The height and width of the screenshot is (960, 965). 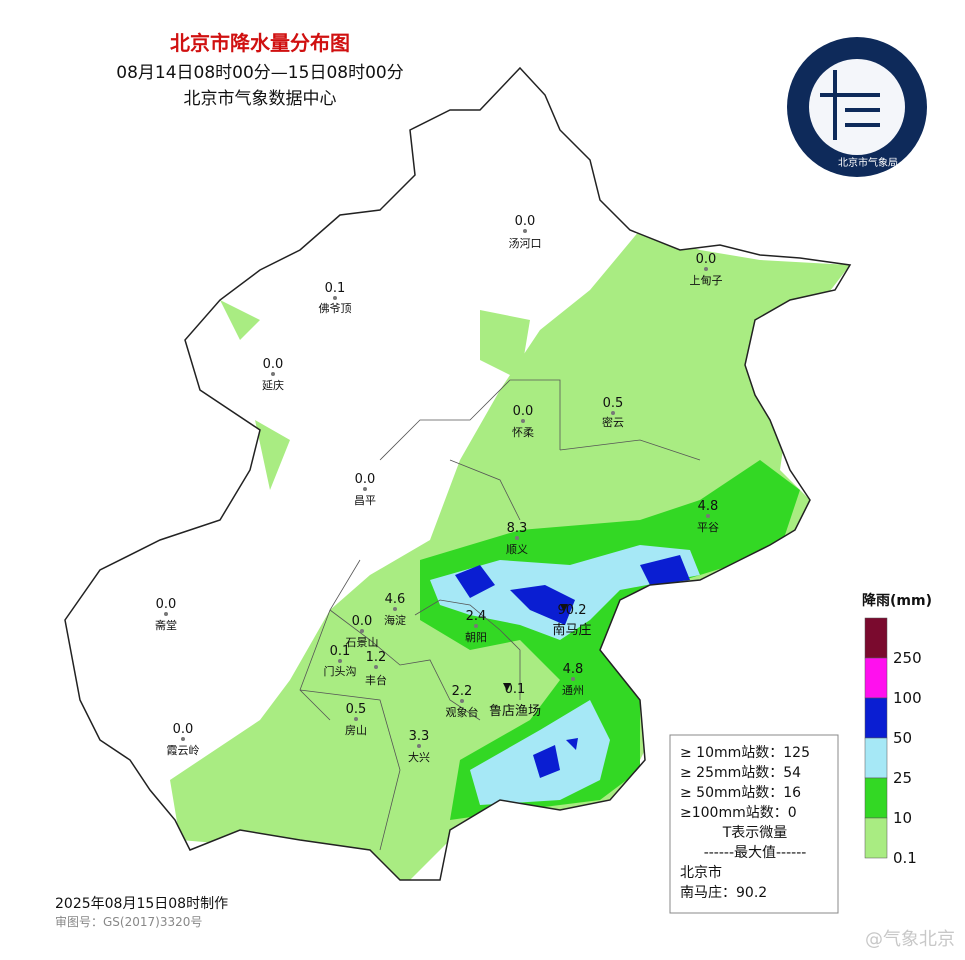 I want to click on logo-mark, so click(x=850, y=105).